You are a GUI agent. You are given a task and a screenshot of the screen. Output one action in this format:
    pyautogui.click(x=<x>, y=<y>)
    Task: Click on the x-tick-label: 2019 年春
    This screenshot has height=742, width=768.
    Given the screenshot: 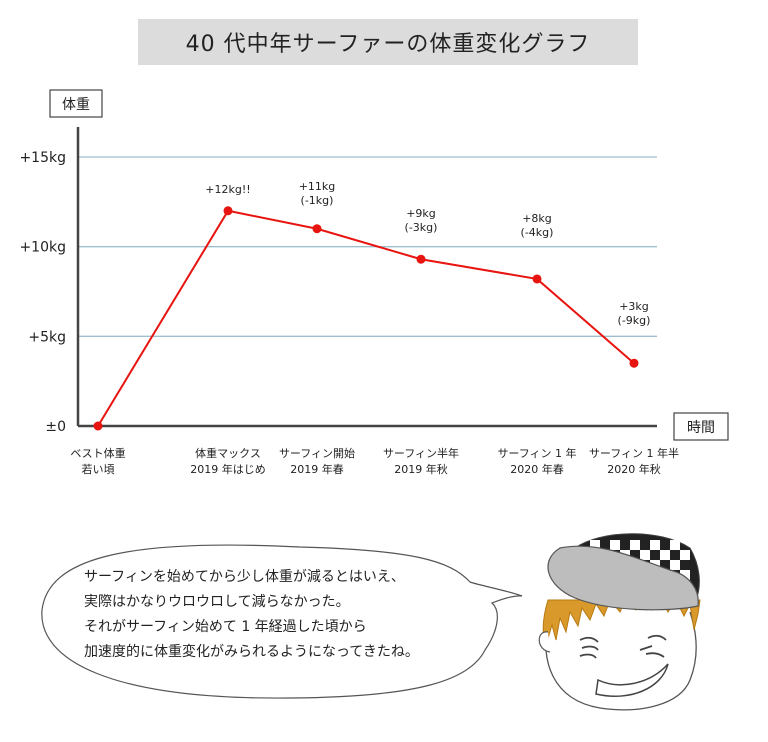 What is the action you would take?
    pyautogui.click(x=317, y=469)
    